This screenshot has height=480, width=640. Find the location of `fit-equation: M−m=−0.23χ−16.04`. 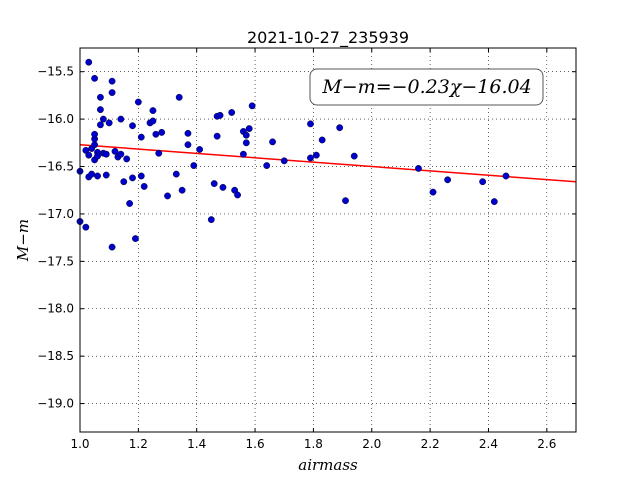

fit-equation: M−m=−0.23χ−16.04 is located at coordinates (426, 87).